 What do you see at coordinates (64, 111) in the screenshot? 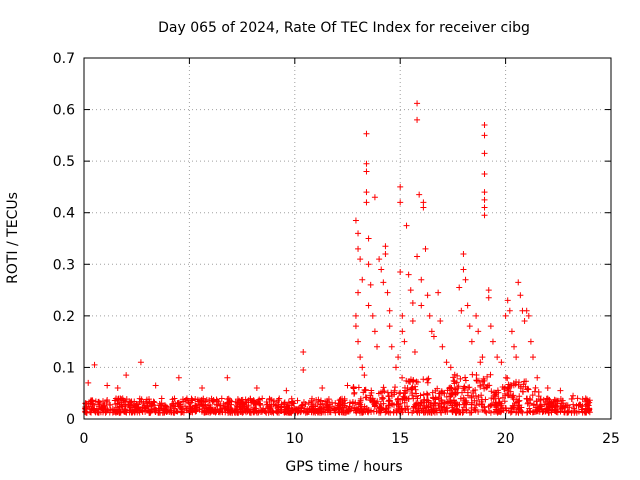
I see `y-tick-label: 0.6` at bounding box center [64, 111].